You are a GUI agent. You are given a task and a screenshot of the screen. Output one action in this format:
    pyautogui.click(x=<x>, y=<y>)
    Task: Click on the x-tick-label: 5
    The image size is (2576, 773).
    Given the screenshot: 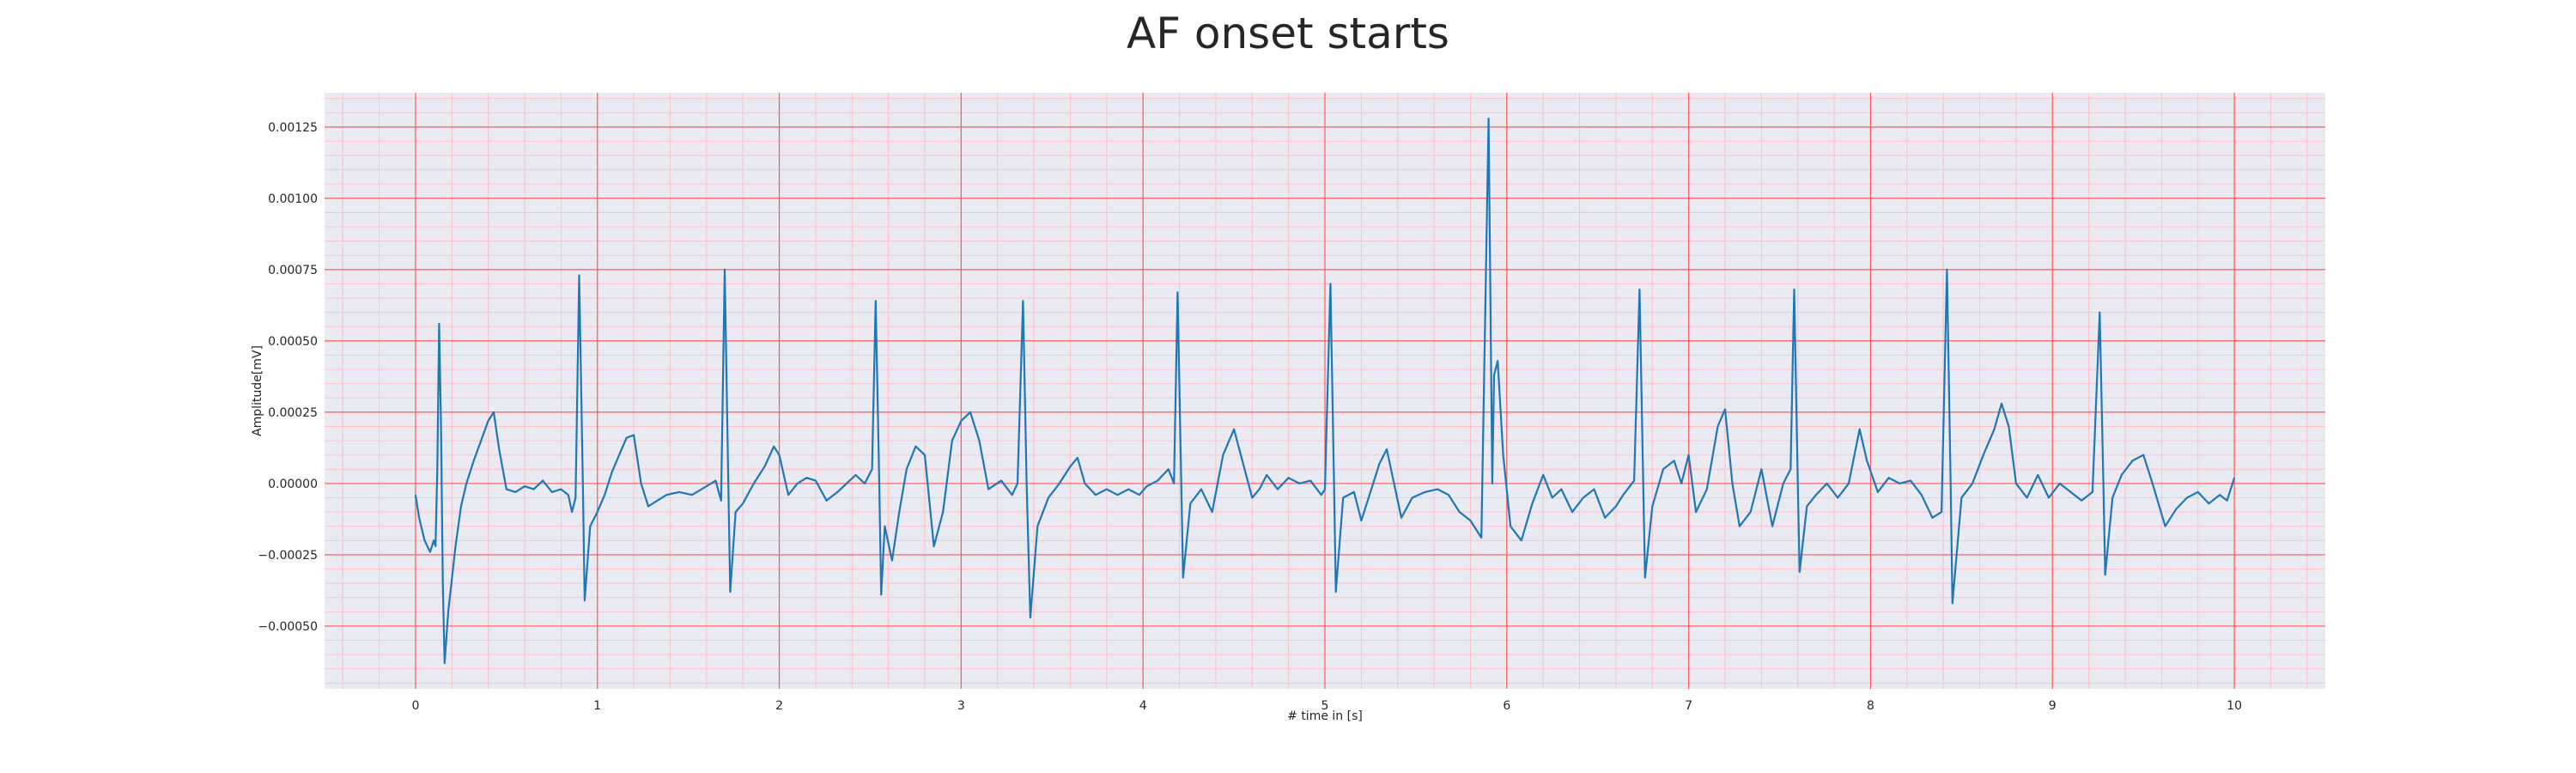 What is the action you would take?
    pyautogui.click(x=1325, y=706)
    